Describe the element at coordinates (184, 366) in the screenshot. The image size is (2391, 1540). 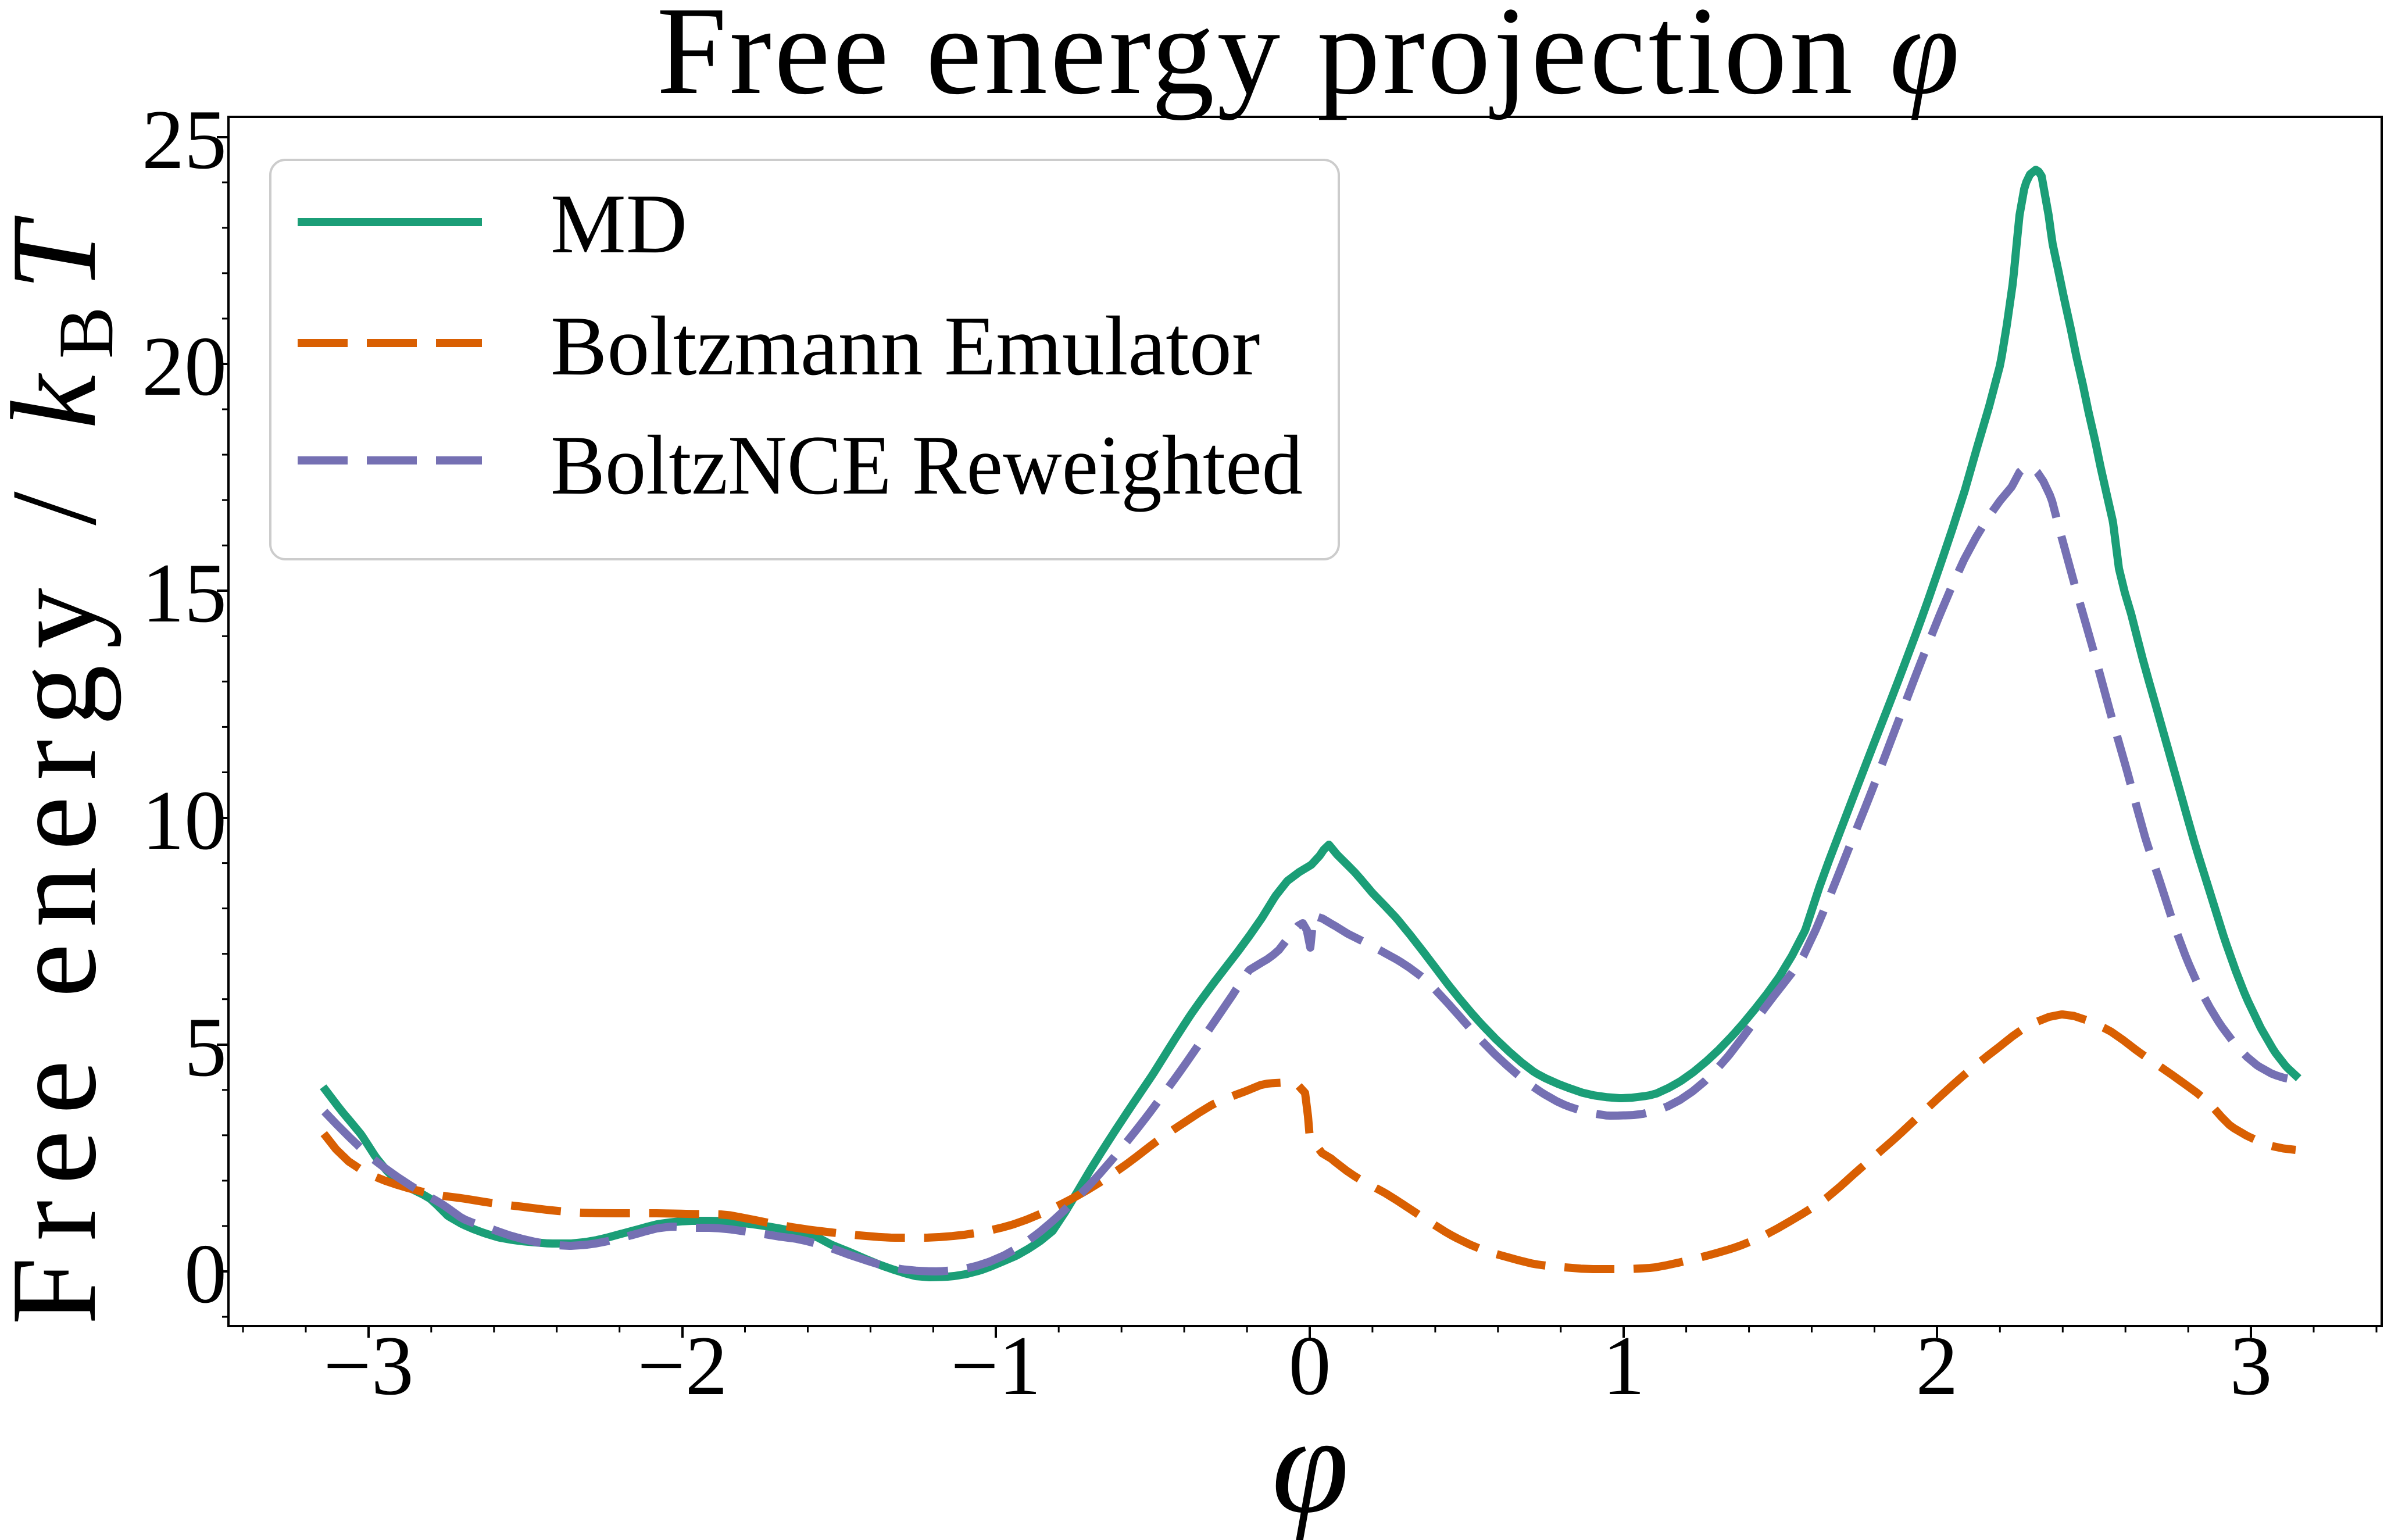
I see `svg-text: 20` at that location.